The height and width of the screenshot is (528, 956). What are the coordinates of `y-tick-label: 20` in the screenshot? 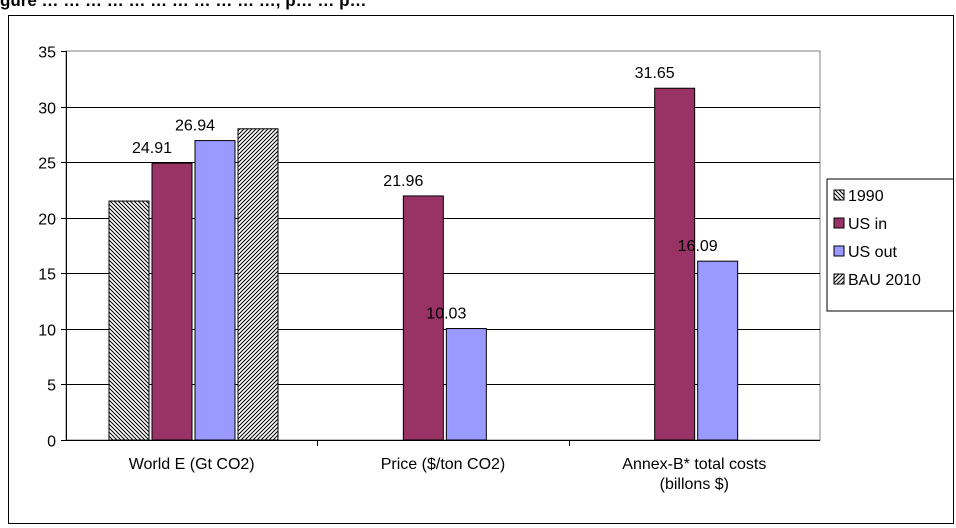 It's located at (47, 220).